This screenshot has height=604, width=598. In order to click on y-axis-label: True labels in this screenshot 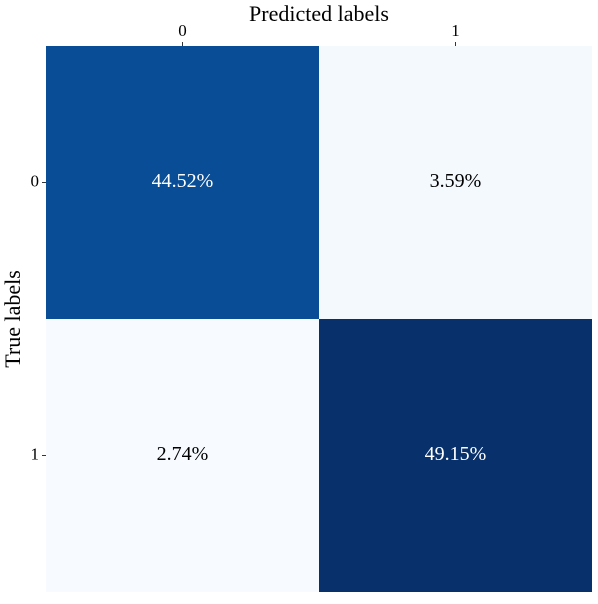, I will do `click(12, 319)`.